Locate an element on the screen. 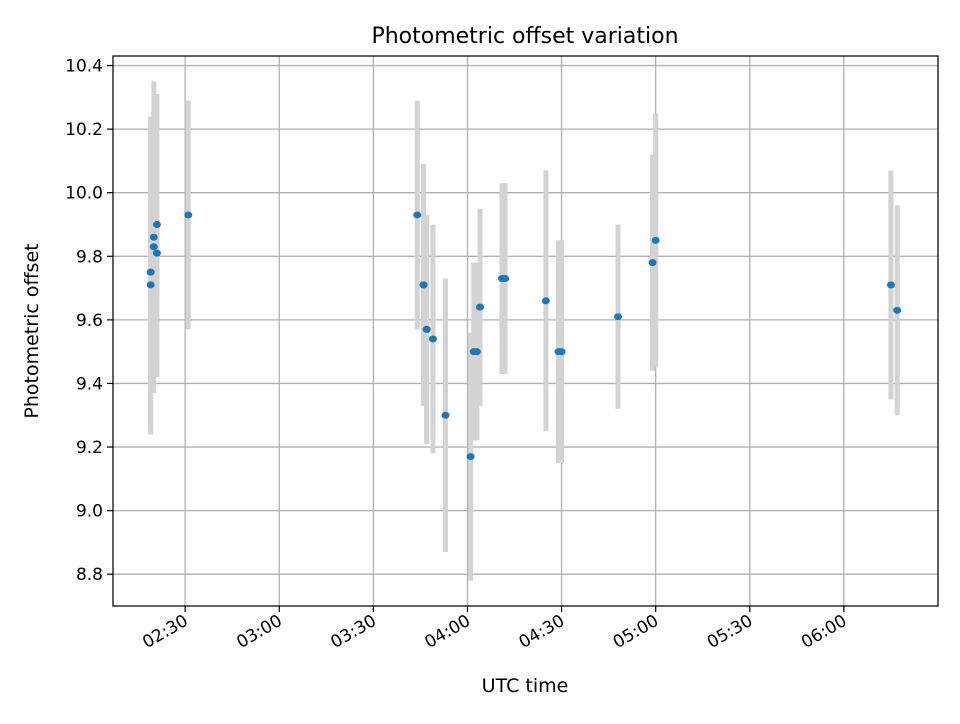 This screenshot has width=960, height=724. y-tick-label: 8.8 is located at coordinates (89, 575).